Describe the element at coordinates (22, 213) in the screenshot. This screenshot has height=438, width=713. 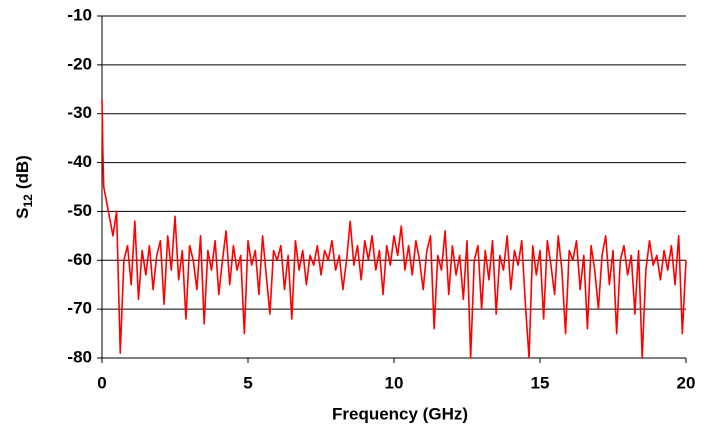
I see `y-label-main: S` at that location.